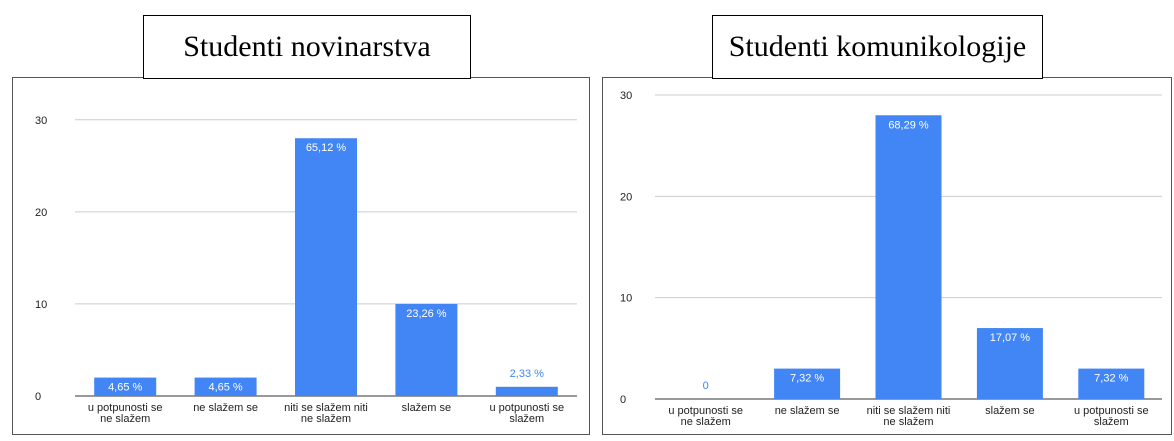 This screenshot has height=441, width=1174. I want to click on chart-title-komunikologije: Studenti komunikologije, so click(877, 47).